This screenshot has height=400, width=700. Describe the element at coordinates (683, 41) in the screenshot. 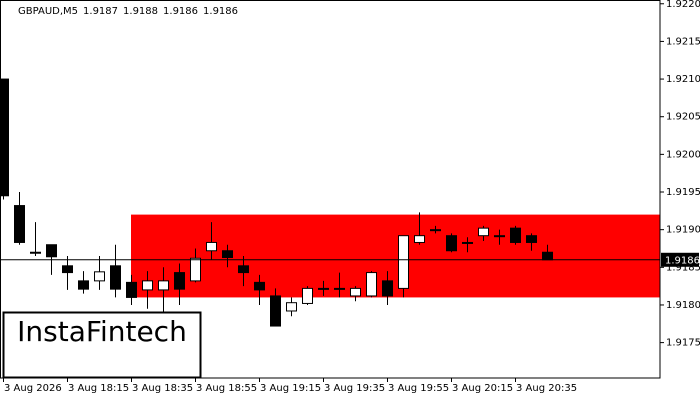

I see `y-tick-label: 1.9215` at that location.